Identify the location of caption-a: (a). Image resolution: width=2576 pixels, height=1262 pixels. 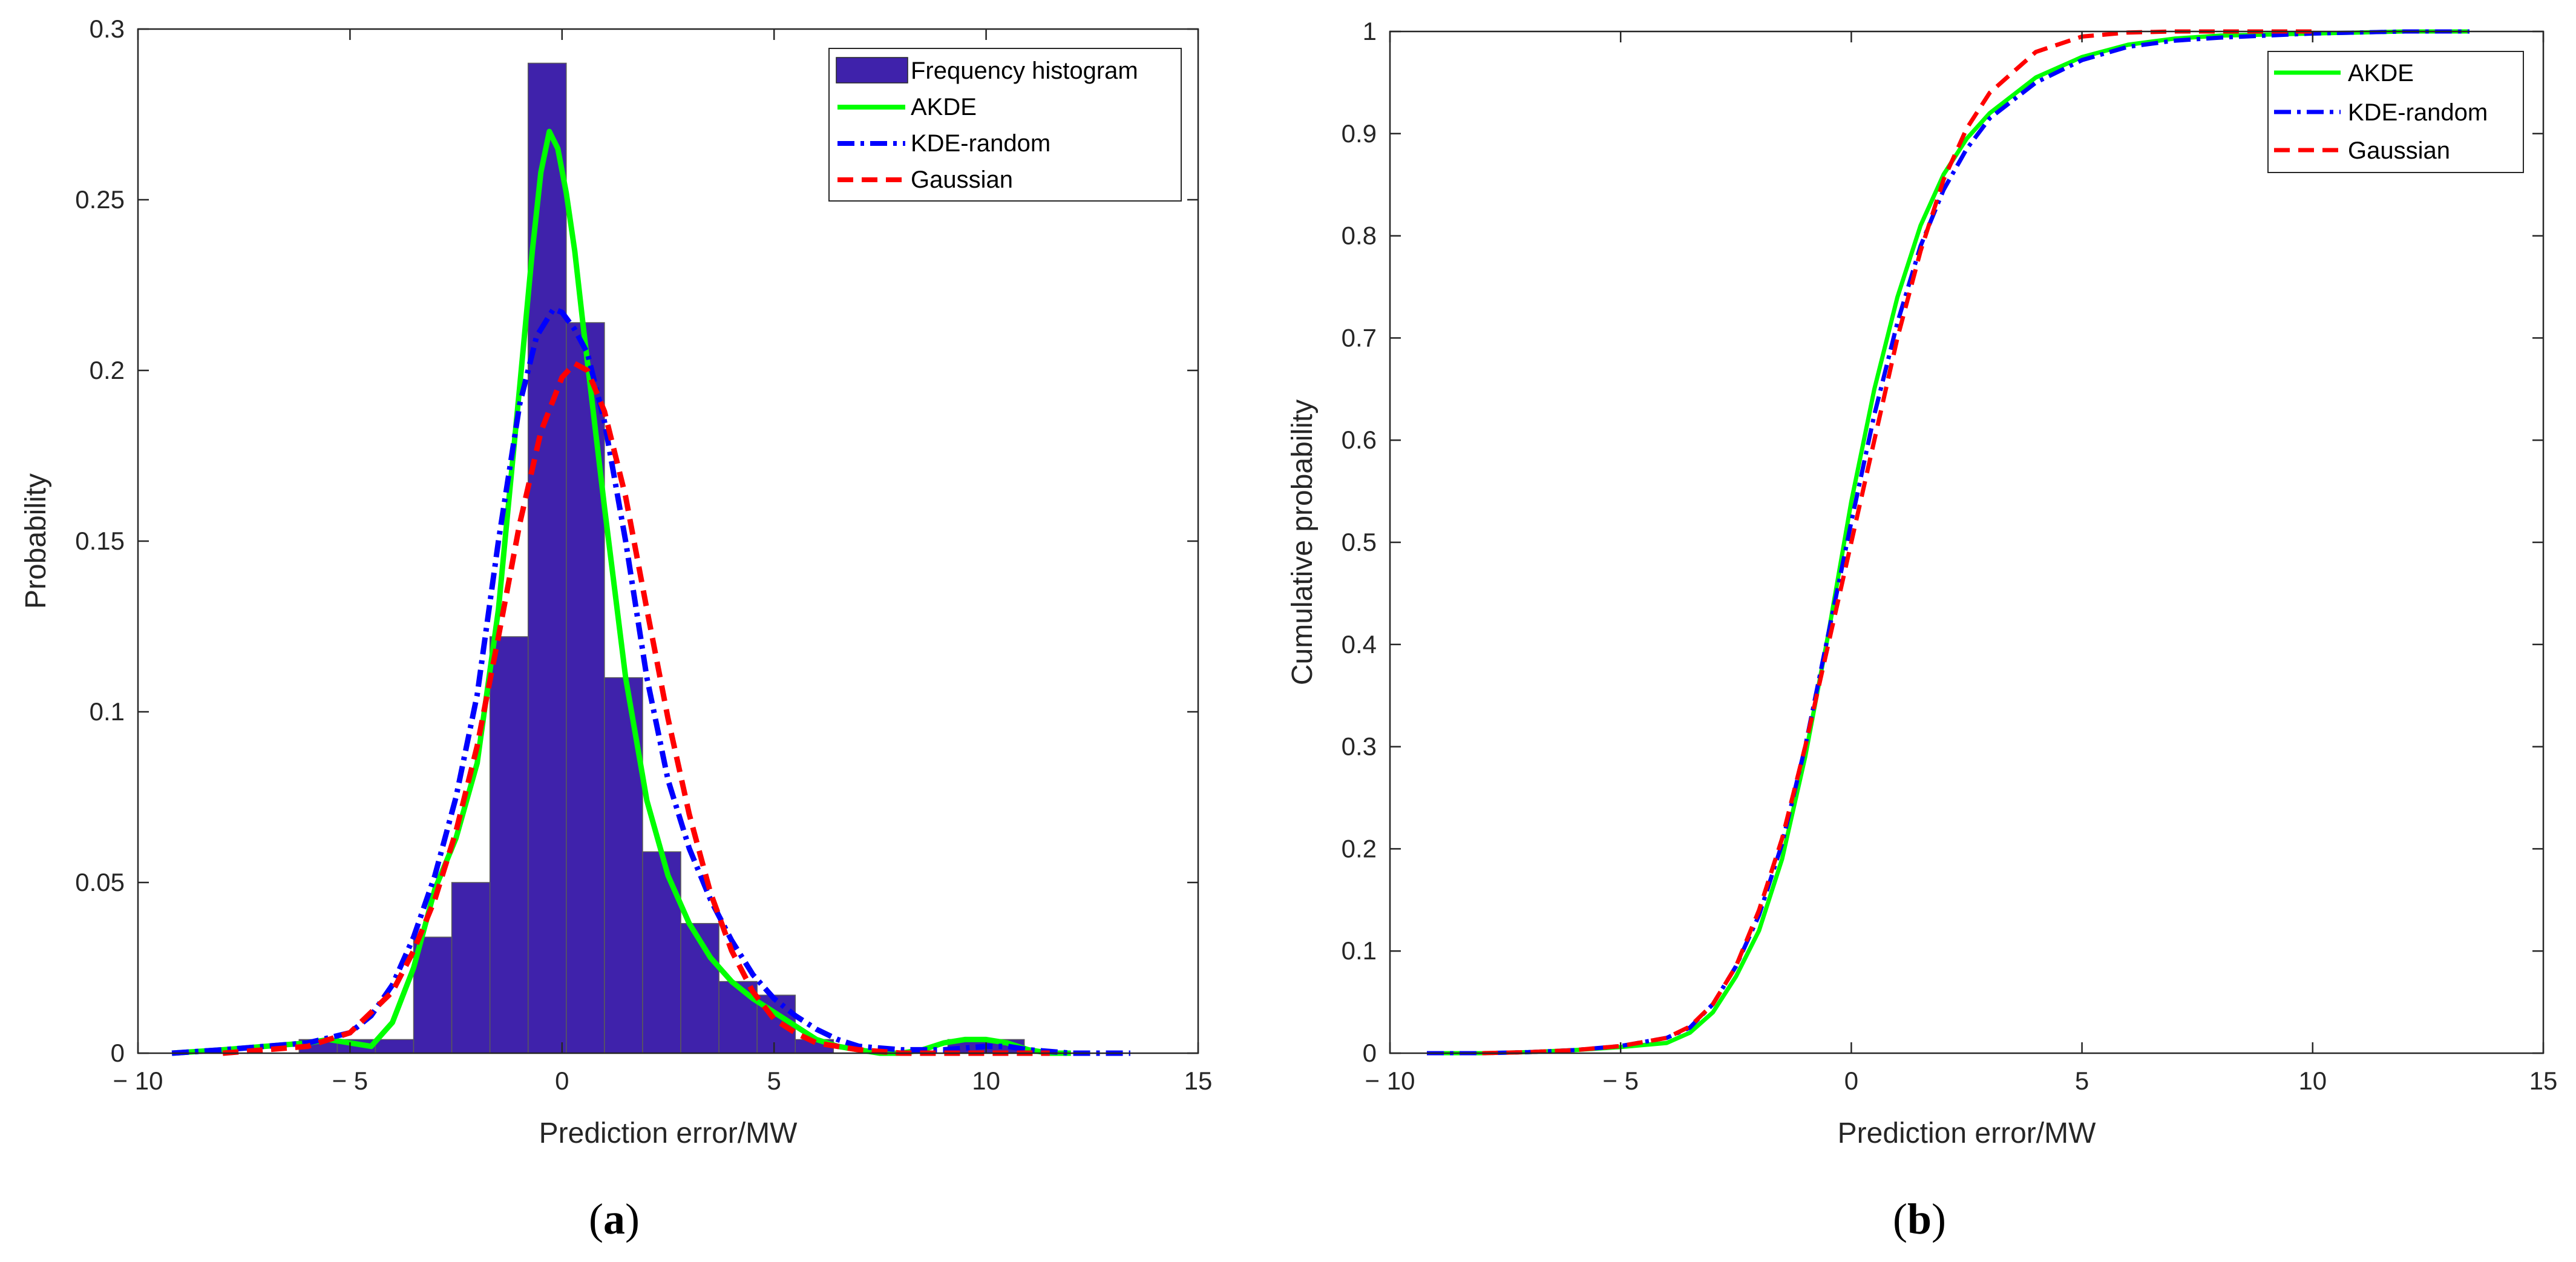
(614, 1219).